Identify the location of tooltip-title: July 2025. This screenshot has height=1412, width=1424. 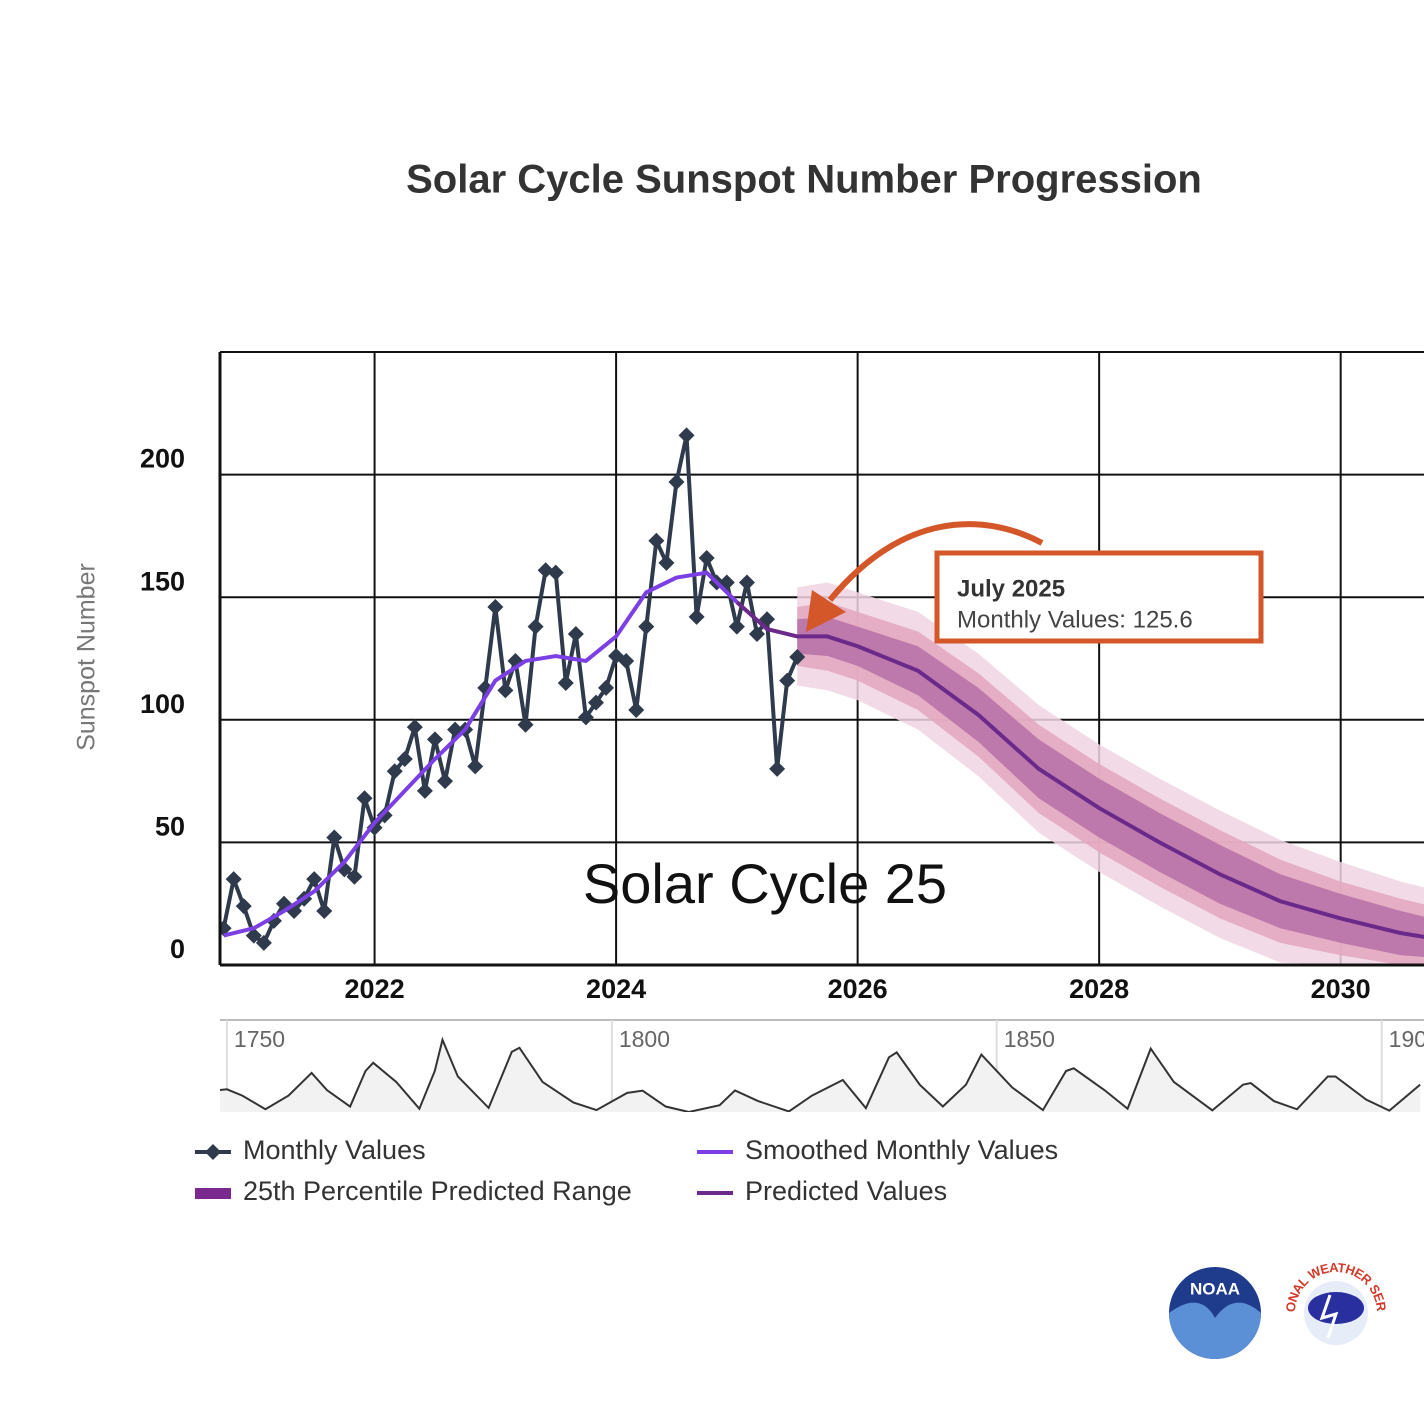
(1011, 588).